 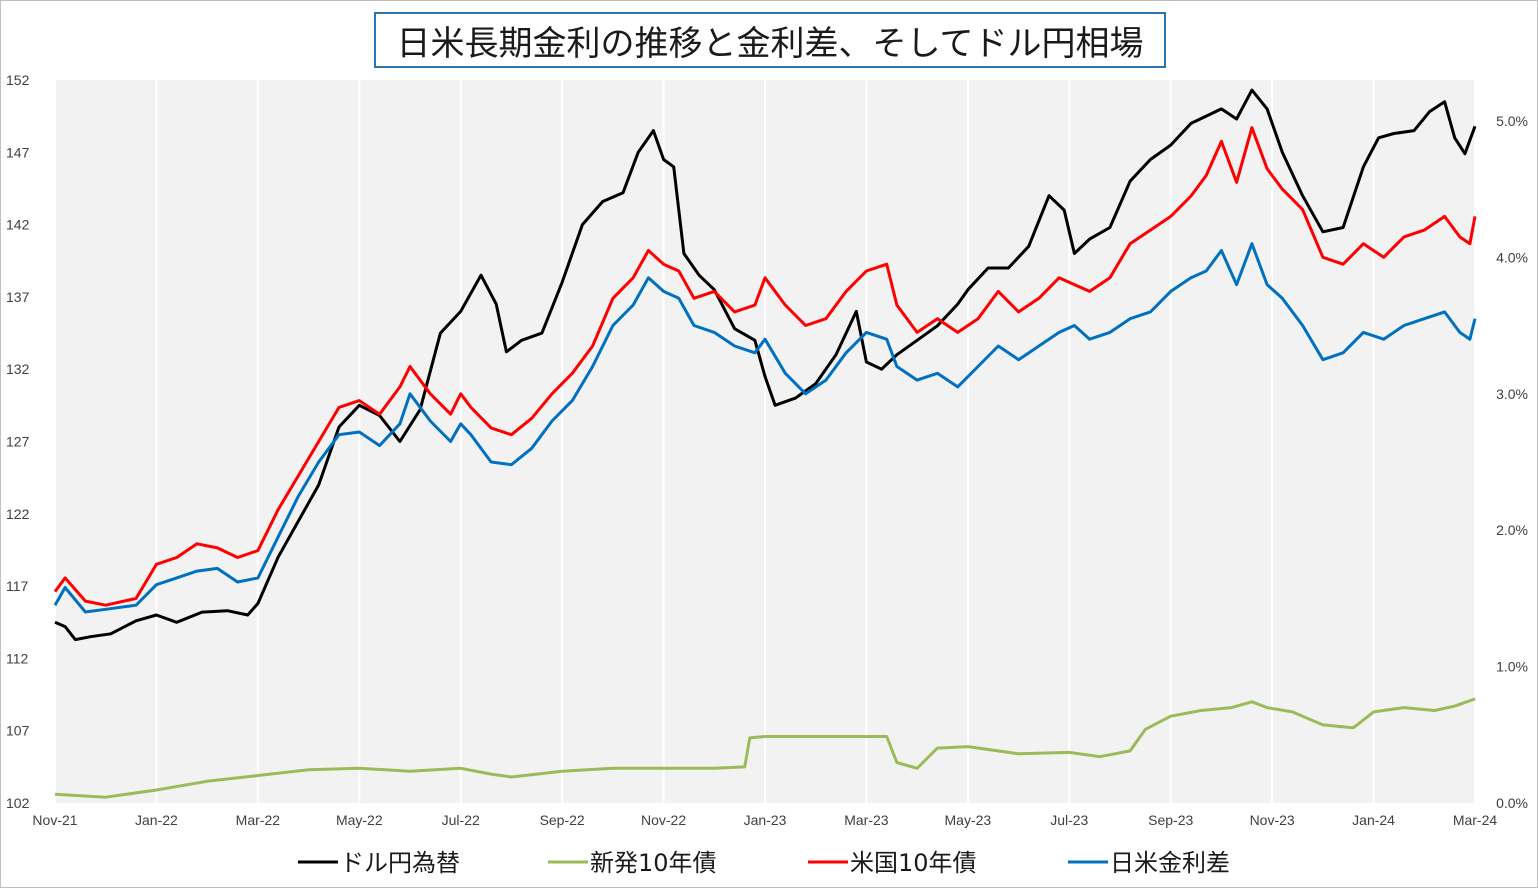 I want to click on y-right-tick-label: 5.0%, so click(x=1512, y=121).